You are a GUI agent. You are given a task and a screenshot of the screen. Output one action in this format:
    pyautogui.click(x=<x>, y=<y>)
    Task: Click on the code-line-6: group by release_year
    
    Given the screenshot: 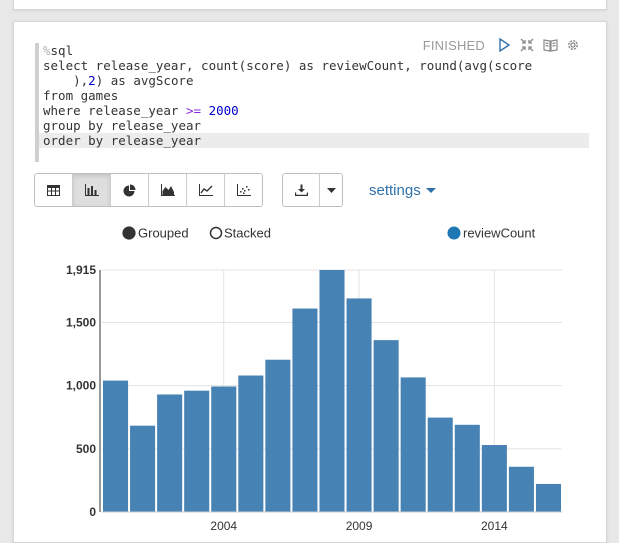 What is the action you would take?
    pyautogui.click(x=122, y=125)
    